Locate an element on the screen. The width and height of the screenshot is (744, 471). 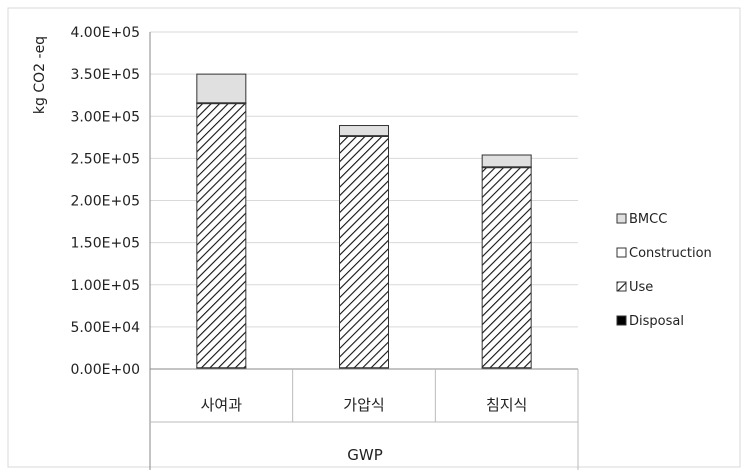
y-tick-label: 4.00E+05 is located at coordinates (105, 33).